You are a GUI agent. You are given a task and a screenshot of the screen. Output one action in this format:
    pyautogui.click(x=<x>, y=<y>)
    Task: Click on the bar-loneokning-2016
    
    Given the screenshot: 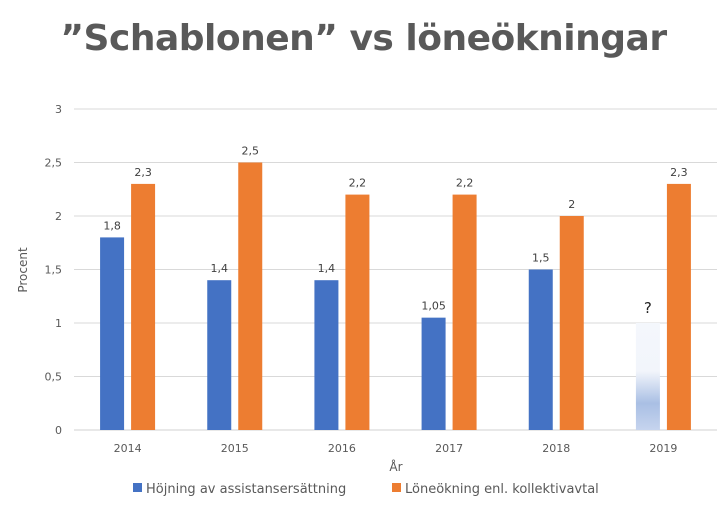 What is the action you would take?
    pyautogui.click(x=357, y=312)
    